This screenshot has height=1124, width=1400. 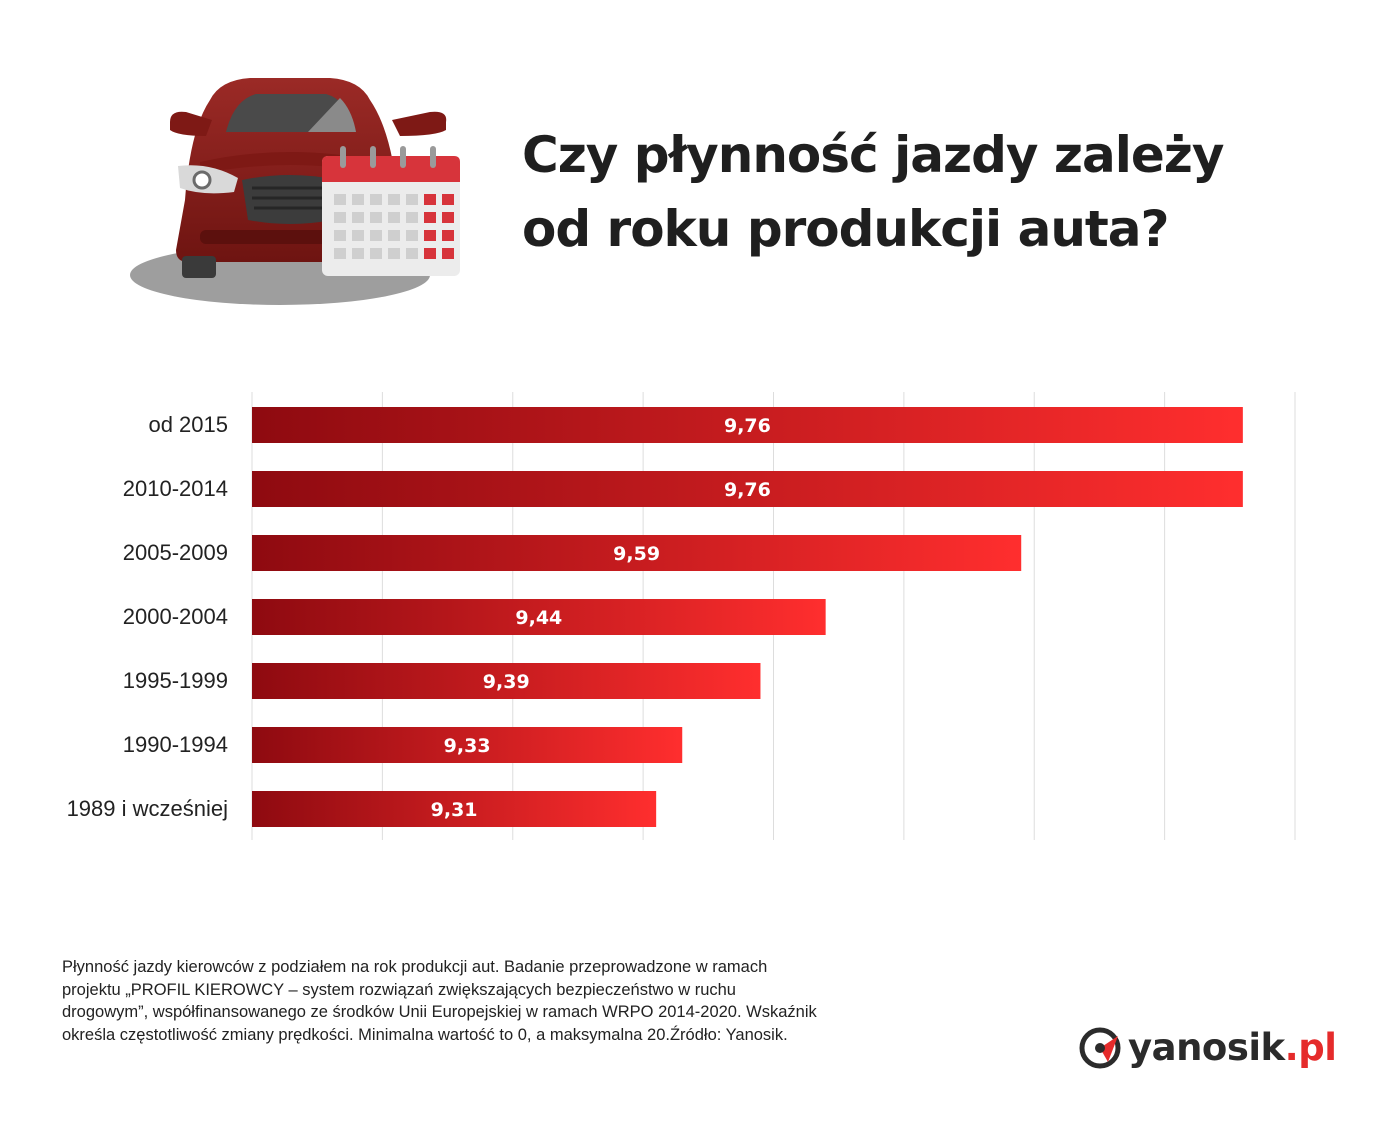 I want to click on category-label: 1990-1994, so click(x=175, y=744).